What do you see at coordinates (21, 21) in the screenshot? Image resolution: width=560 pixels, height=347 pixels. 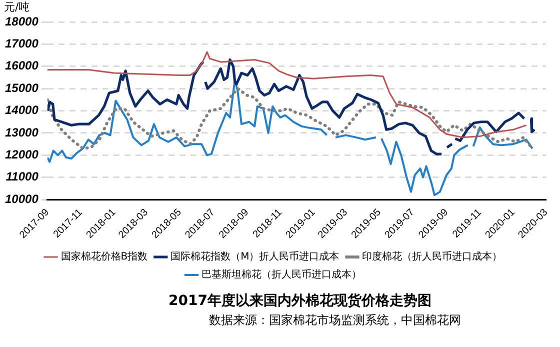 I see `y-tick-label: 18000` at bounding box center [21, 21].